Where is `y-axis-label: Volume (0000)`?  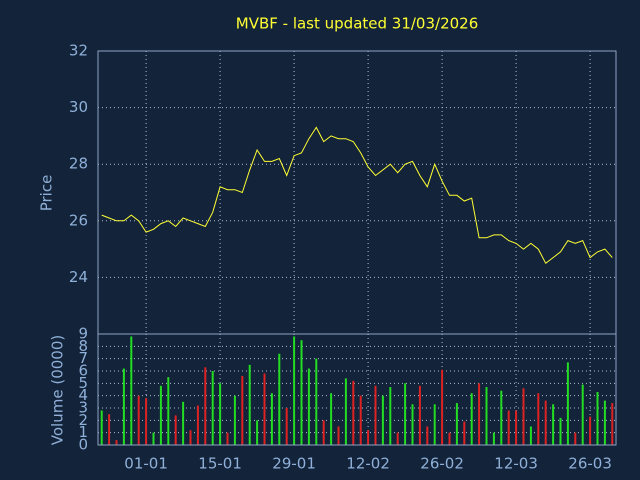
y-axis-label: Volume (0000) is located at coordinates (58, 390).